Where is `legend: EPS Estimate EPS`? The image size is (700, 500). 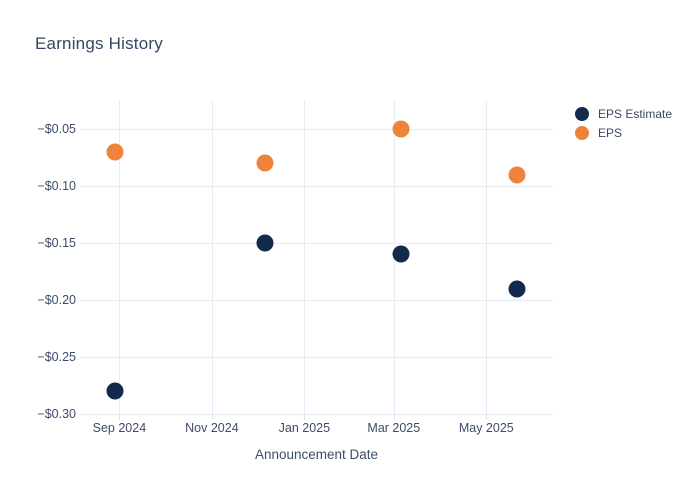
legend: EPS Estimate EPS is located at coordinates (623, 123).